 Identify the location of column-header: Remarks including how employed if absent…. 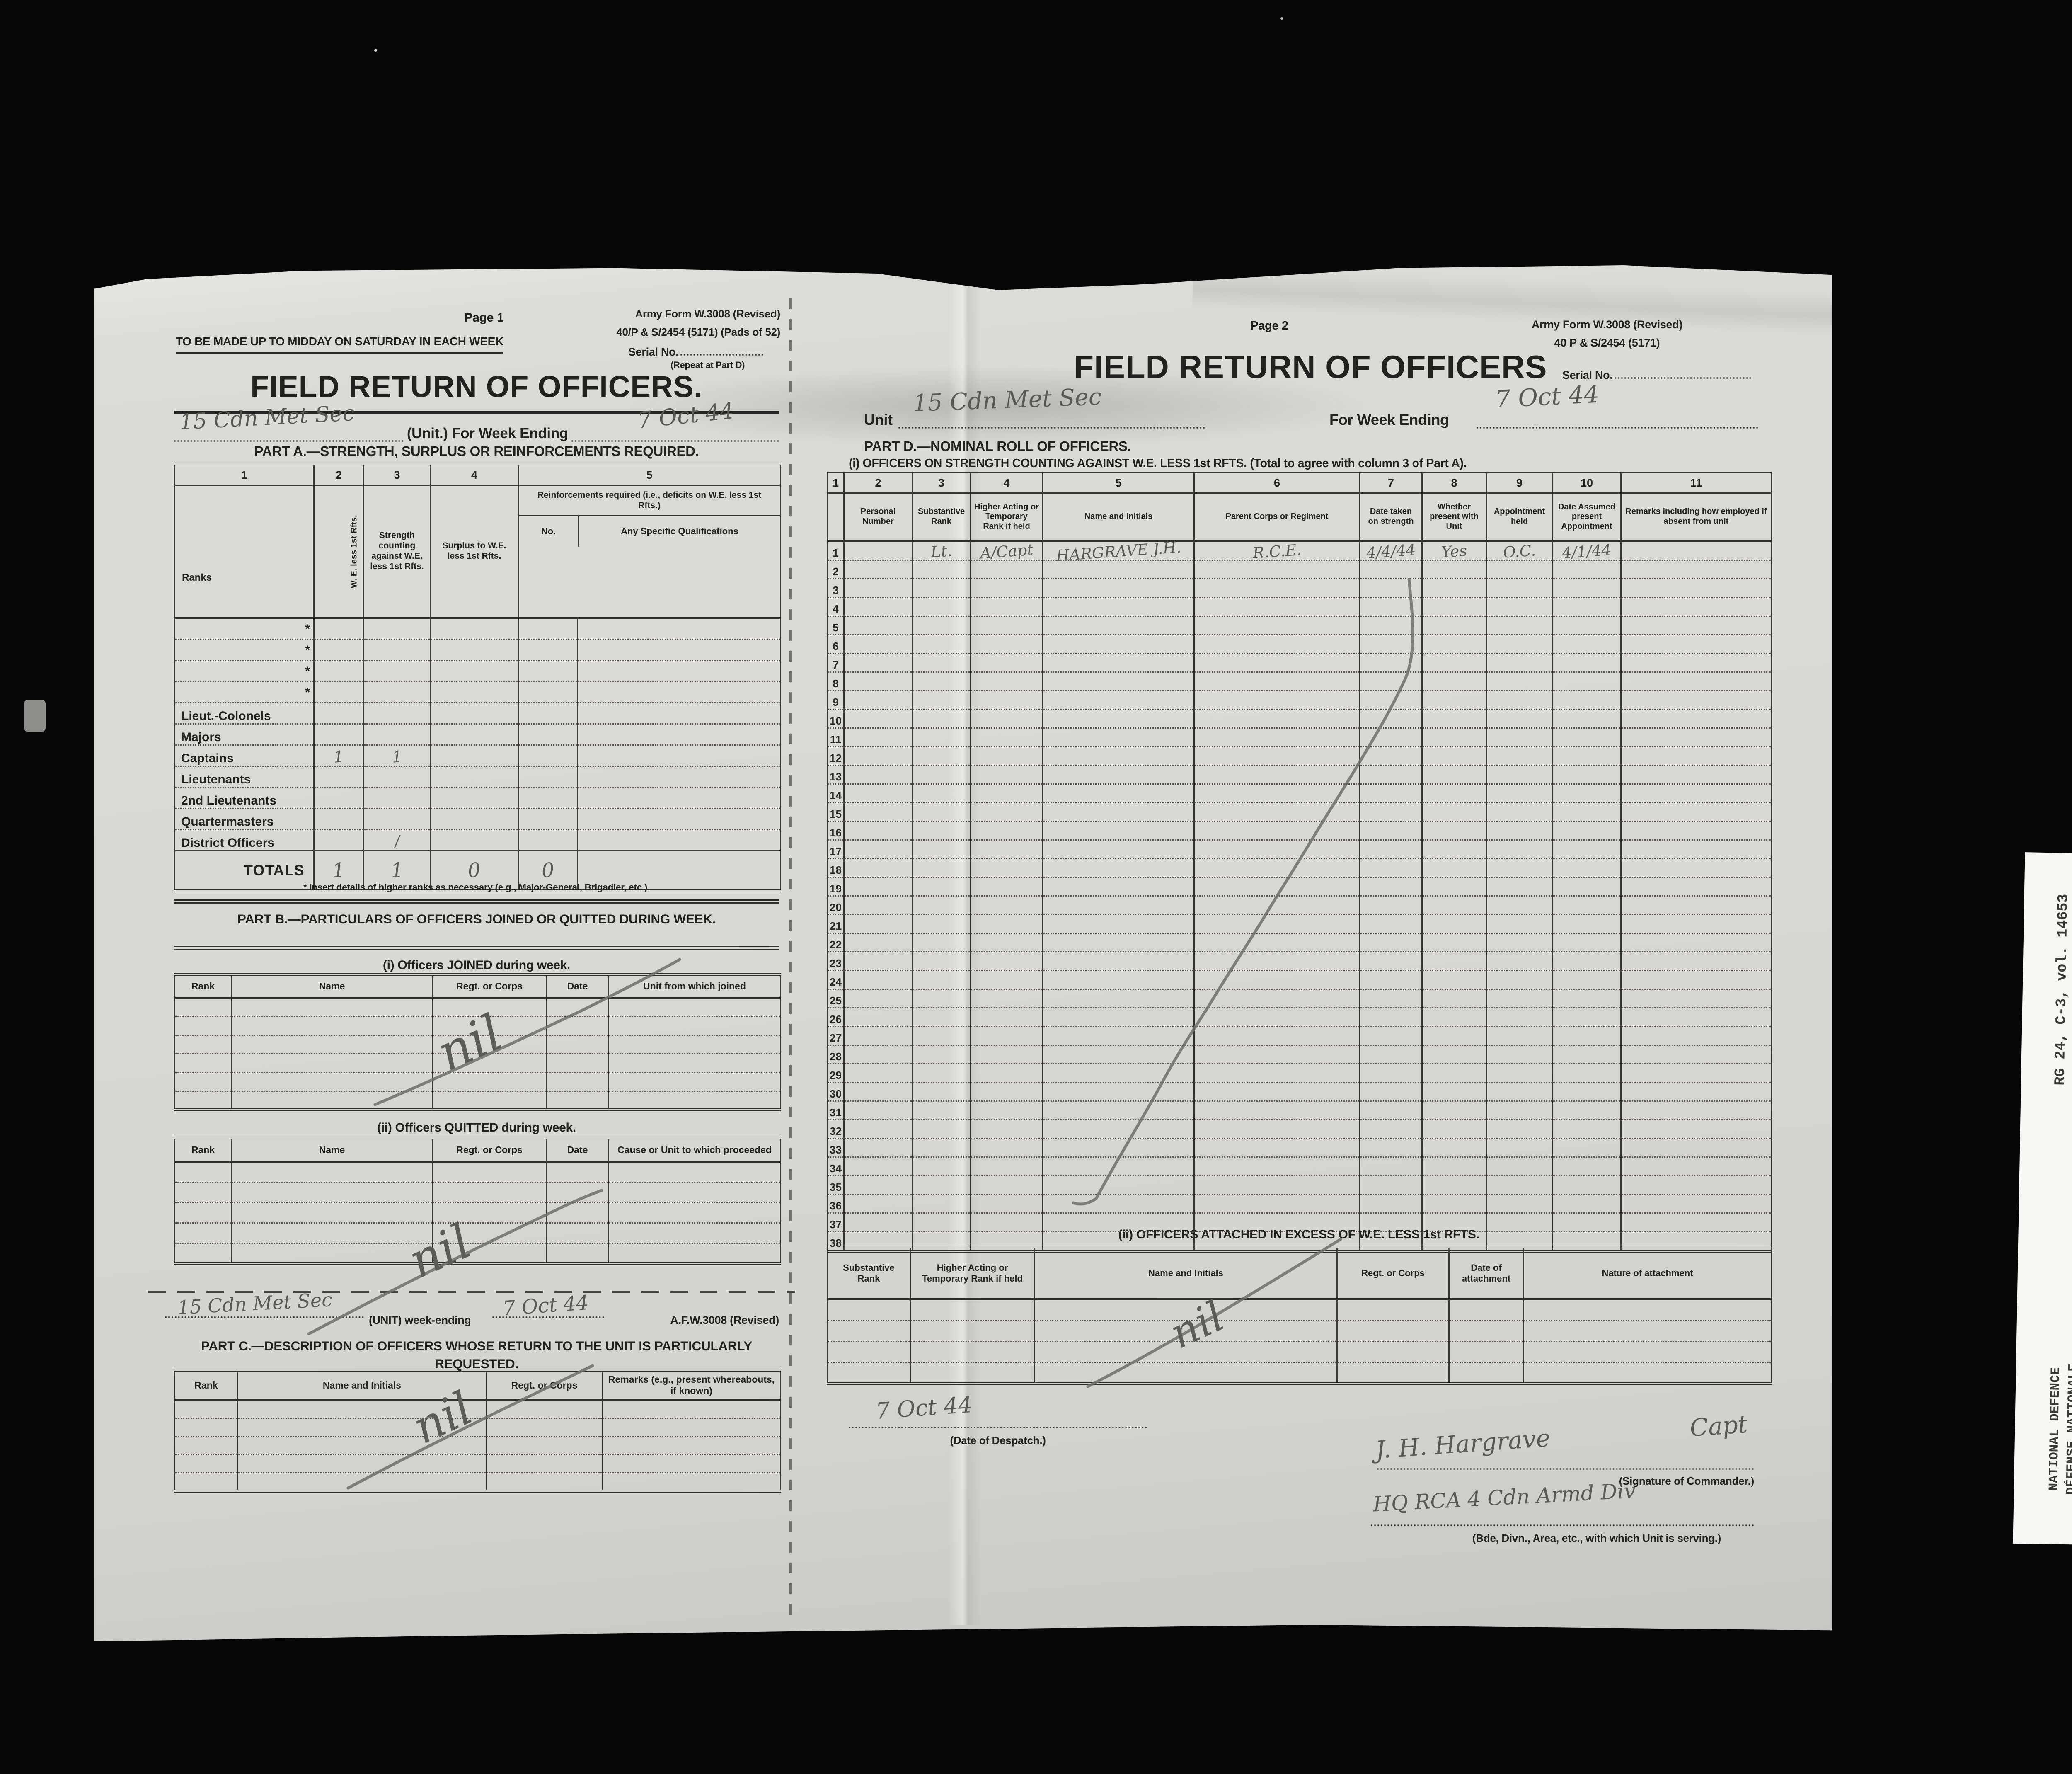
(1696, 517).